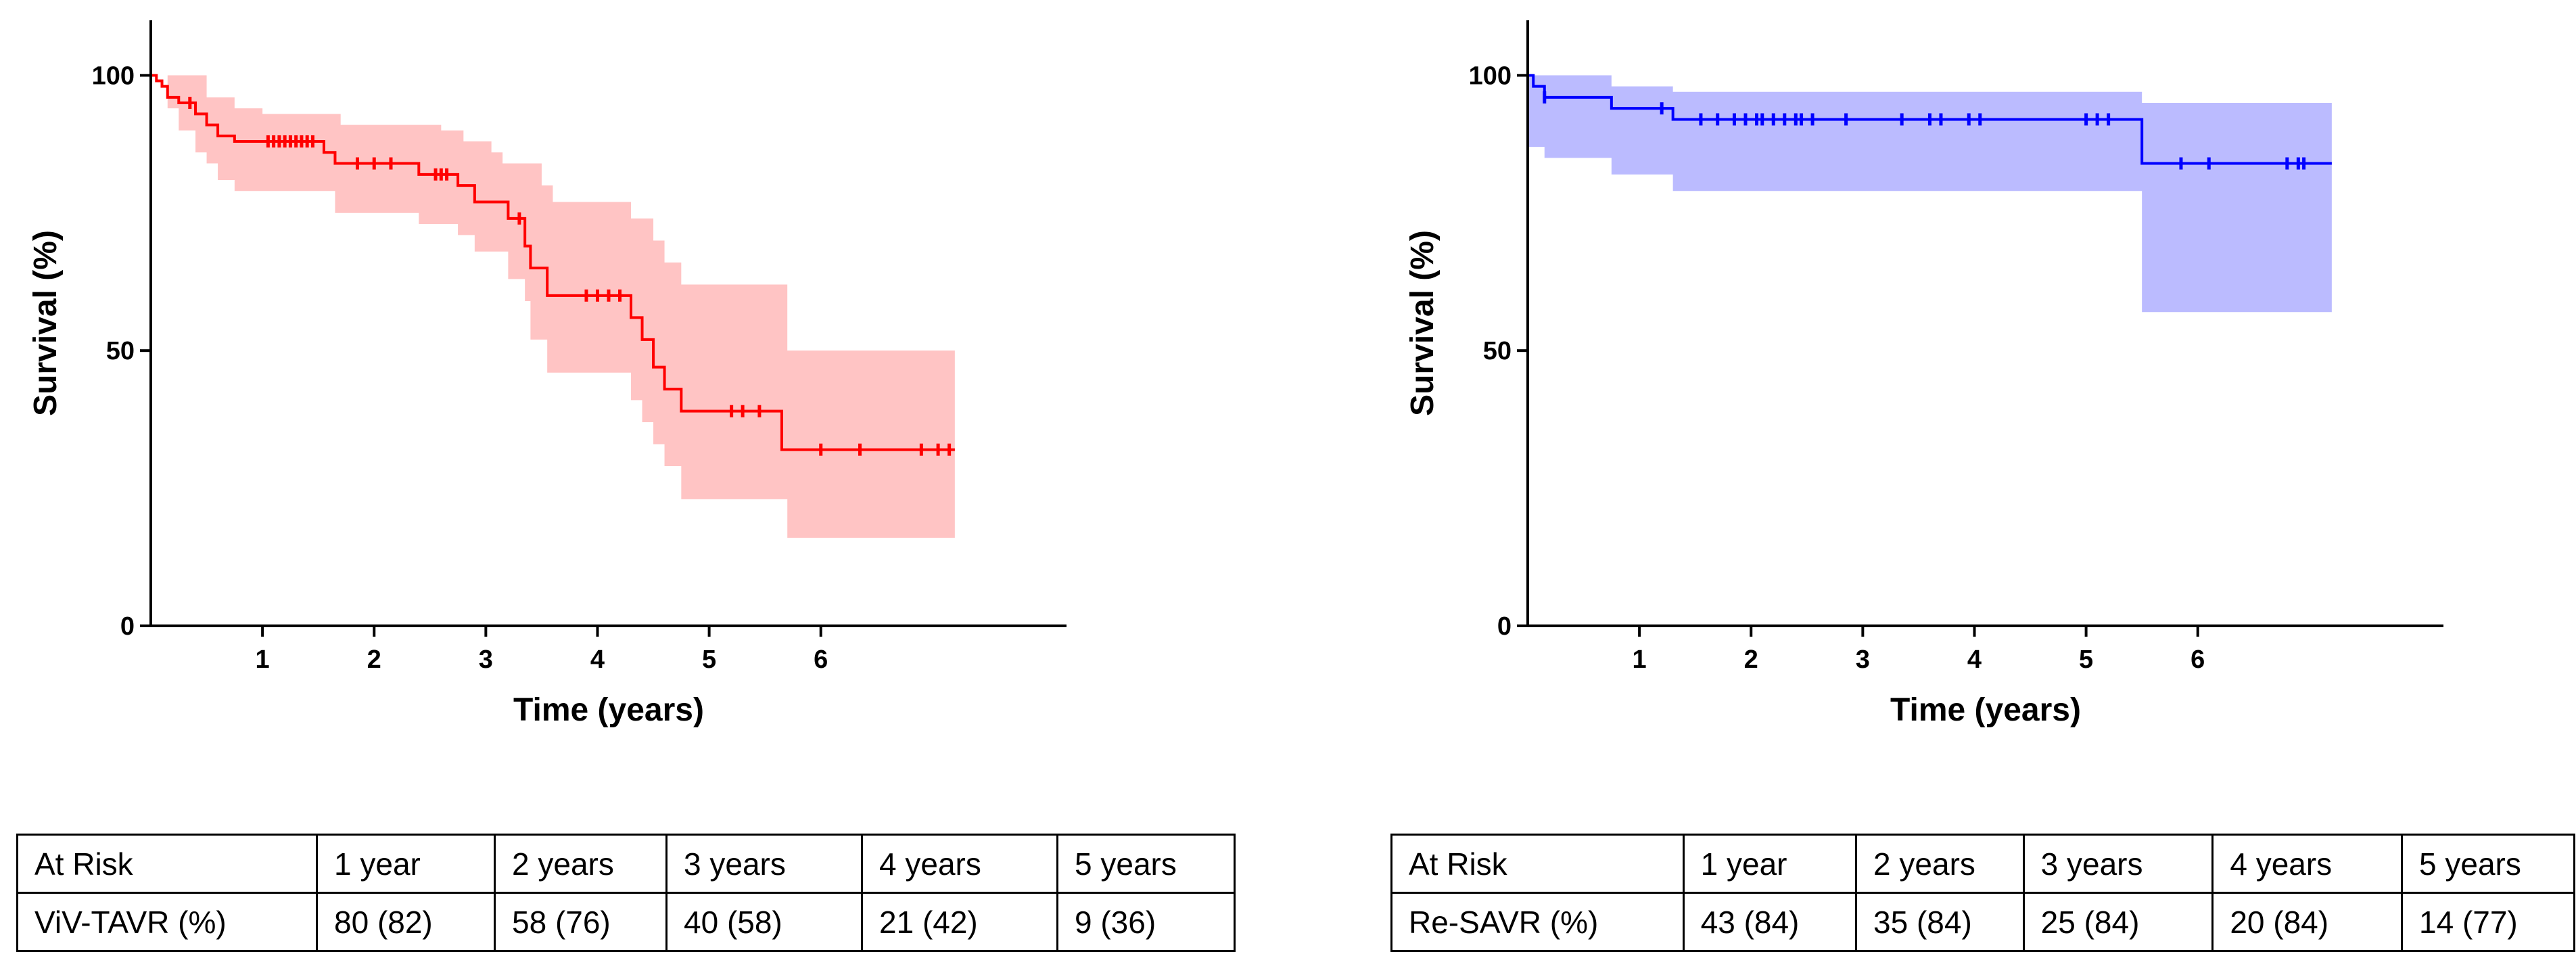 The image size is (2576, 977). Describe the element at coordinates (167, 922) in the screenshot. I see `table-cell: ViV-TAVR (%)` at that location.